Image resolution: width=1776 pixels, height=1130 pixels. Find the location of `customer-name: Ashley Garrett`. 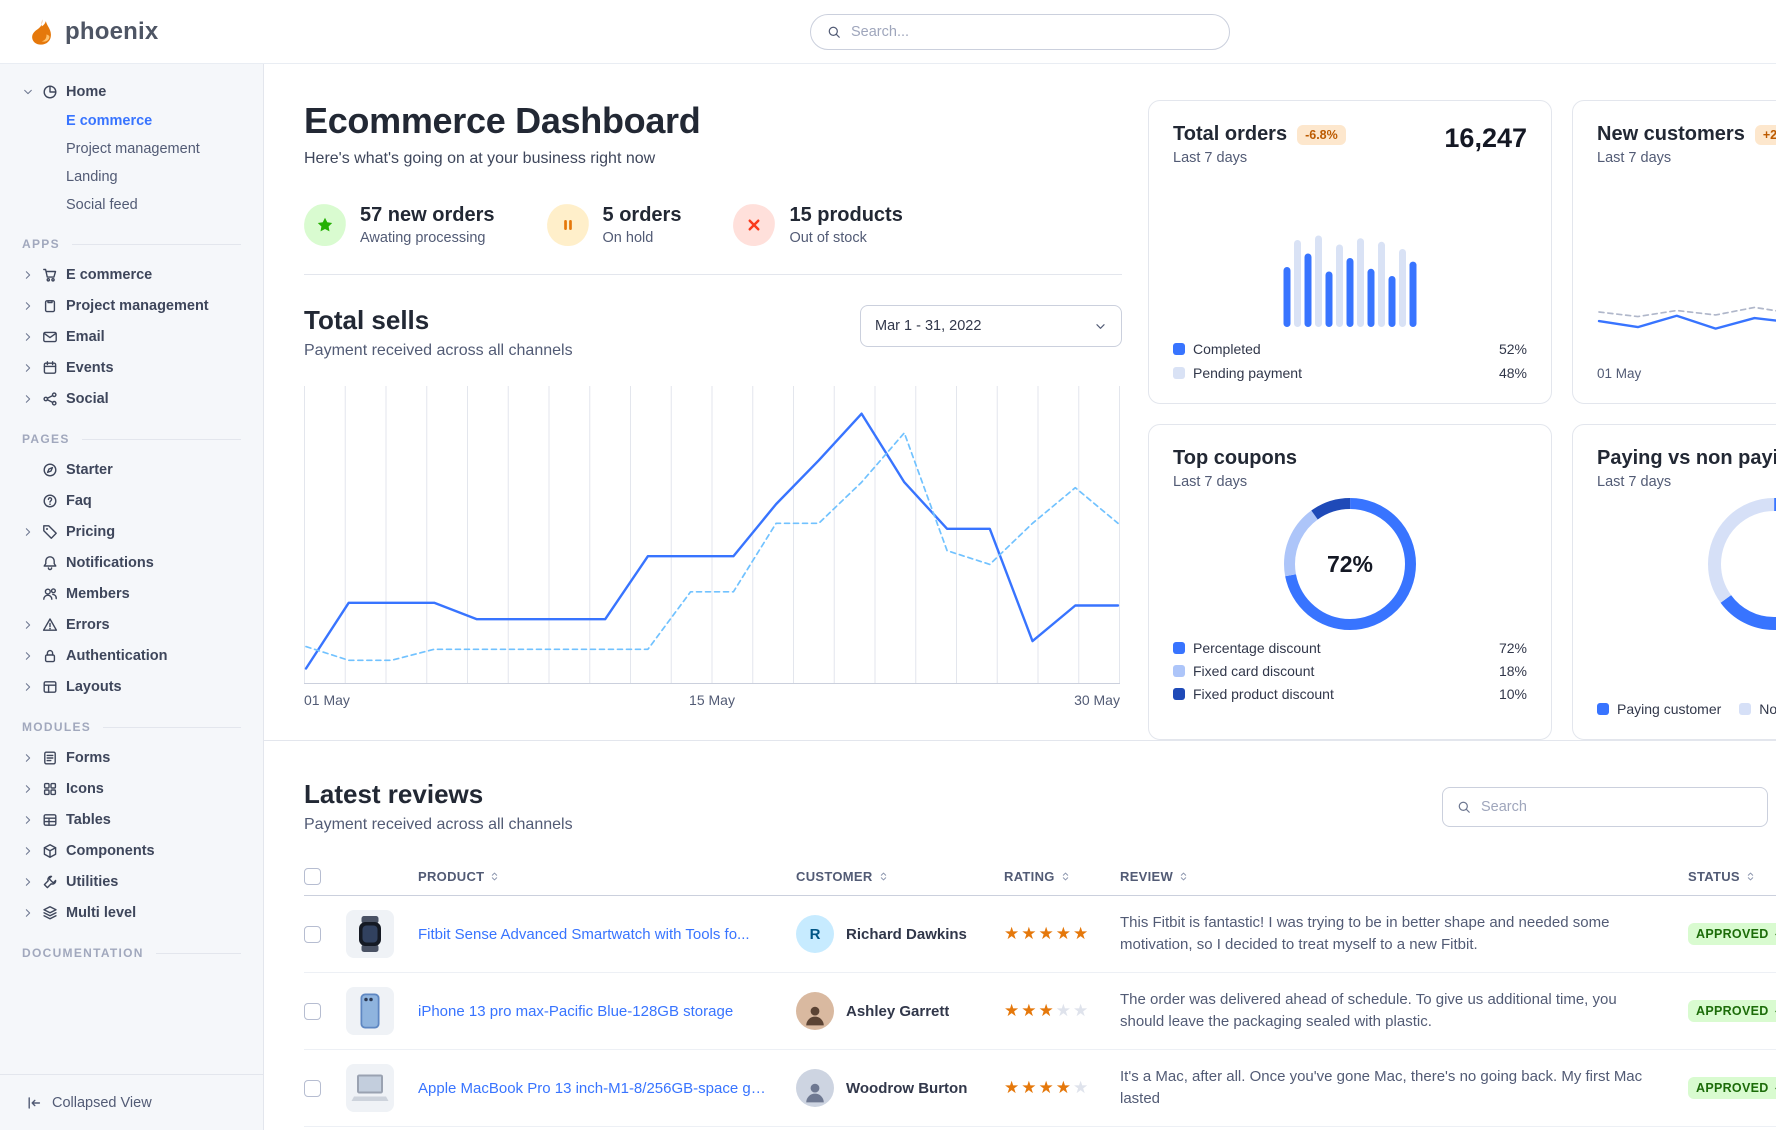

customer-name: Ashley Garrett is located at coordinates (898, 1011).